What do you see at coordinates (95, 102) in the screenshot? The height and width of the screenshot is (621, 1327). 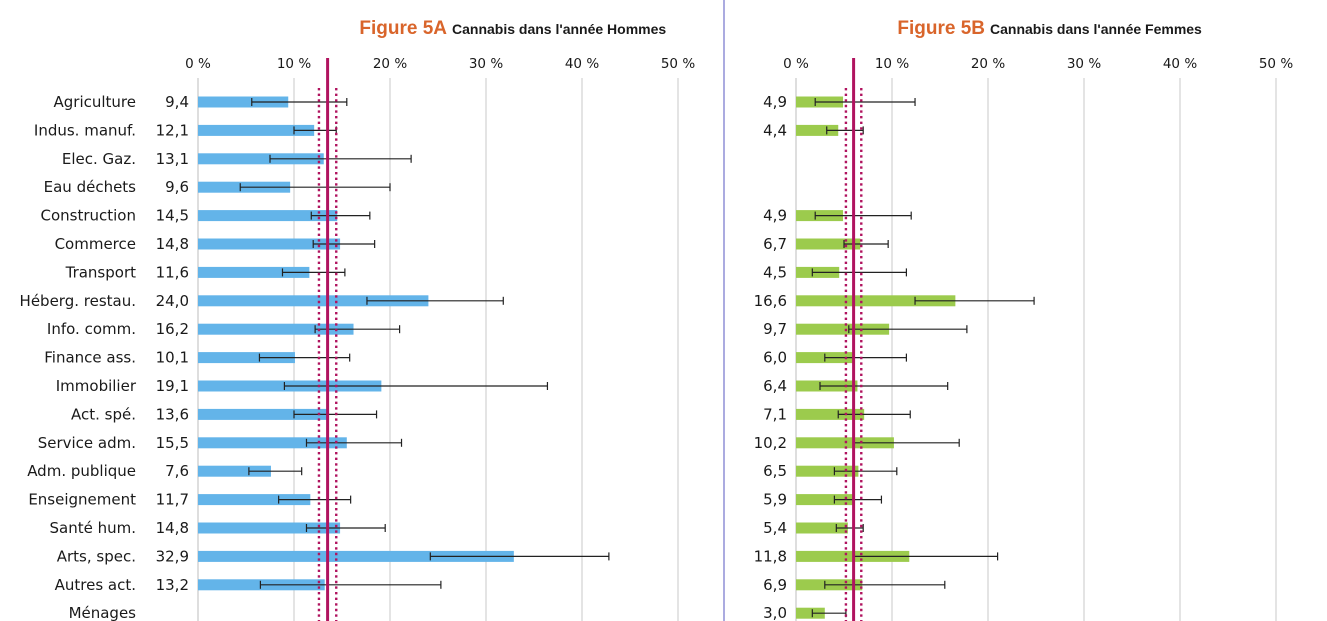 I see `category-label: Agriculture` at bounding box center [95, 102].